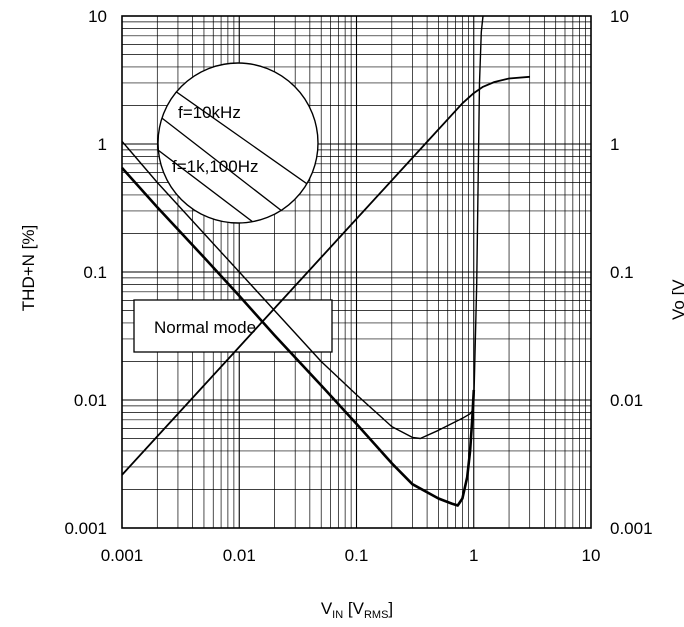 Image resolution: width=684 pixels, height=627 pixels. I want to click on x-axis-label-unit-open: [V, so click(353, 608).